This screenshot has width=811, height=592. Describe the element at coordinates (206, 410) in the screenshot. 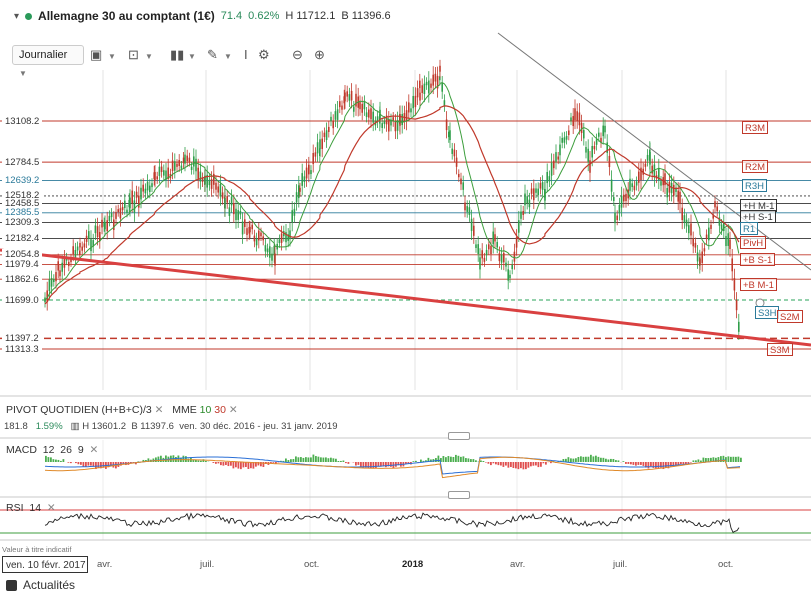

I see `mme-fast: 10` at that location.